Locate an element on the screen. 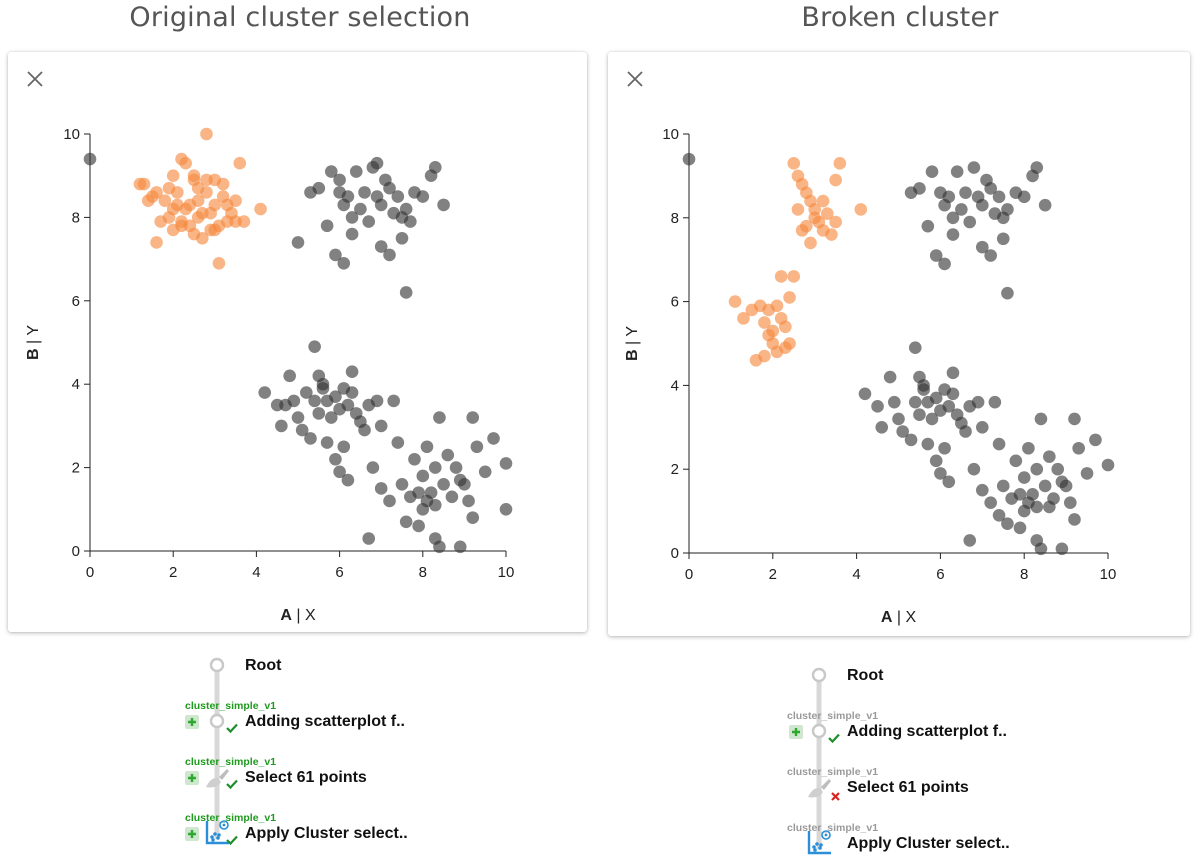 This screenshot has height=860, width=1203. node-label: Adding scatterplot f.. is located at coordinates (927, 731).